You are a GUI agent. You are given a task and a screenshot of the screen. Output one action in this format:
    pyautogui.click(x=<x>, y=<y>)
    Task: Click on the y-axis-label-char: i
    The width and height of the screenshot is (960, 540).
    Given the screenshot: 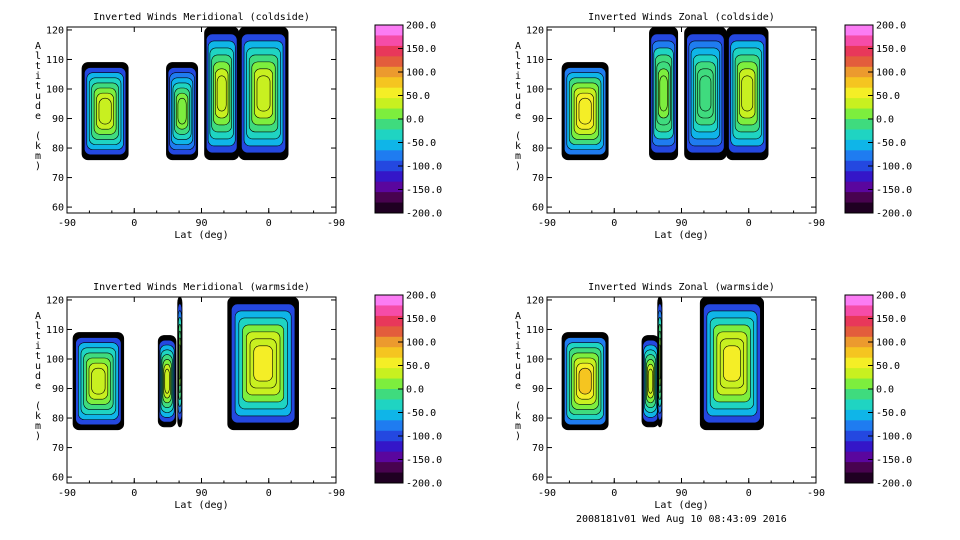 What is the action you would take?
    pyautogui.click(x=38, y=76)
    